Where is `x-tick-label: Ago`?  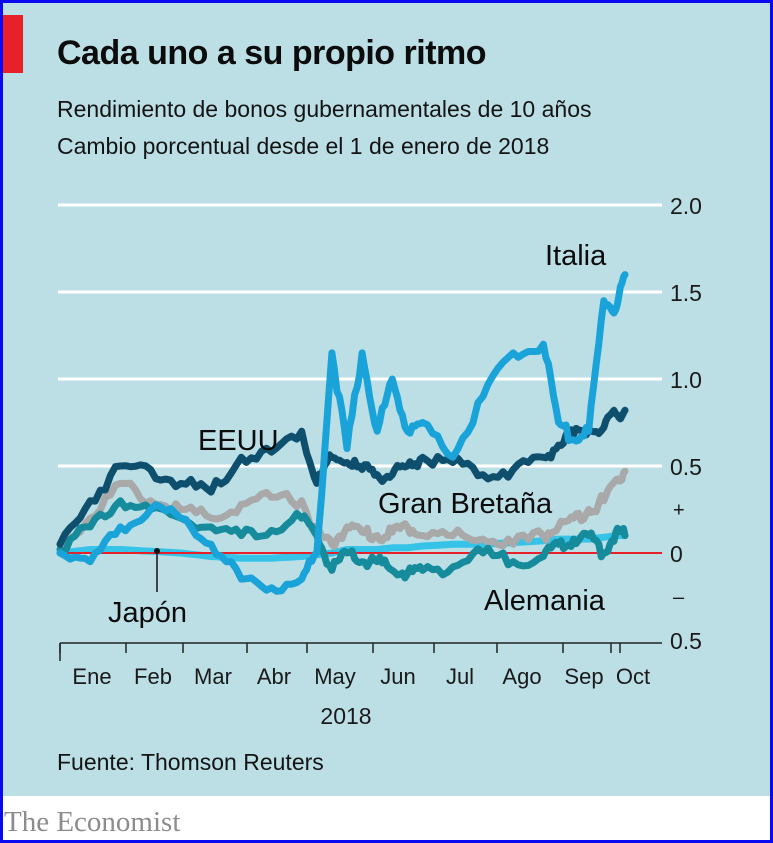
x-tick-label: Ago is located at coordinates (521, 676).